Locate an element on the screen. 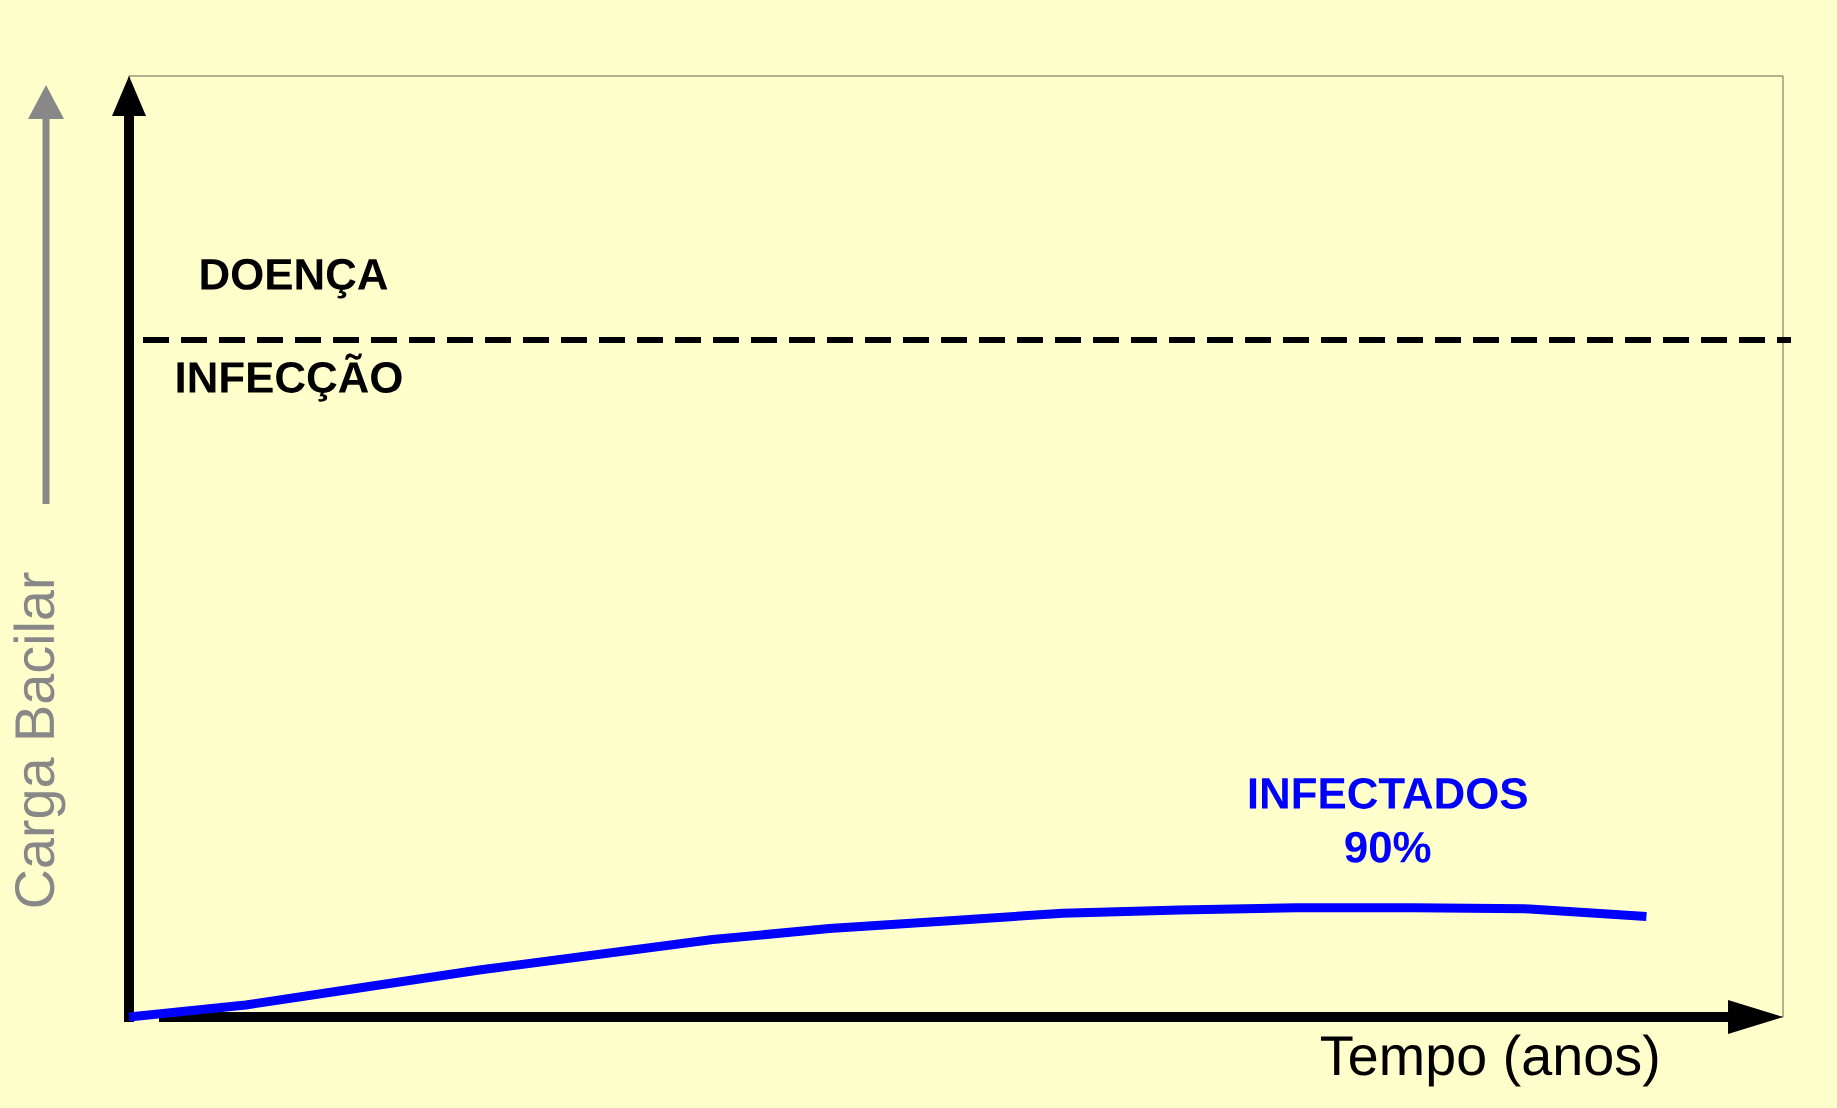  text: DOENÇA is located at coordinates (294, 278).